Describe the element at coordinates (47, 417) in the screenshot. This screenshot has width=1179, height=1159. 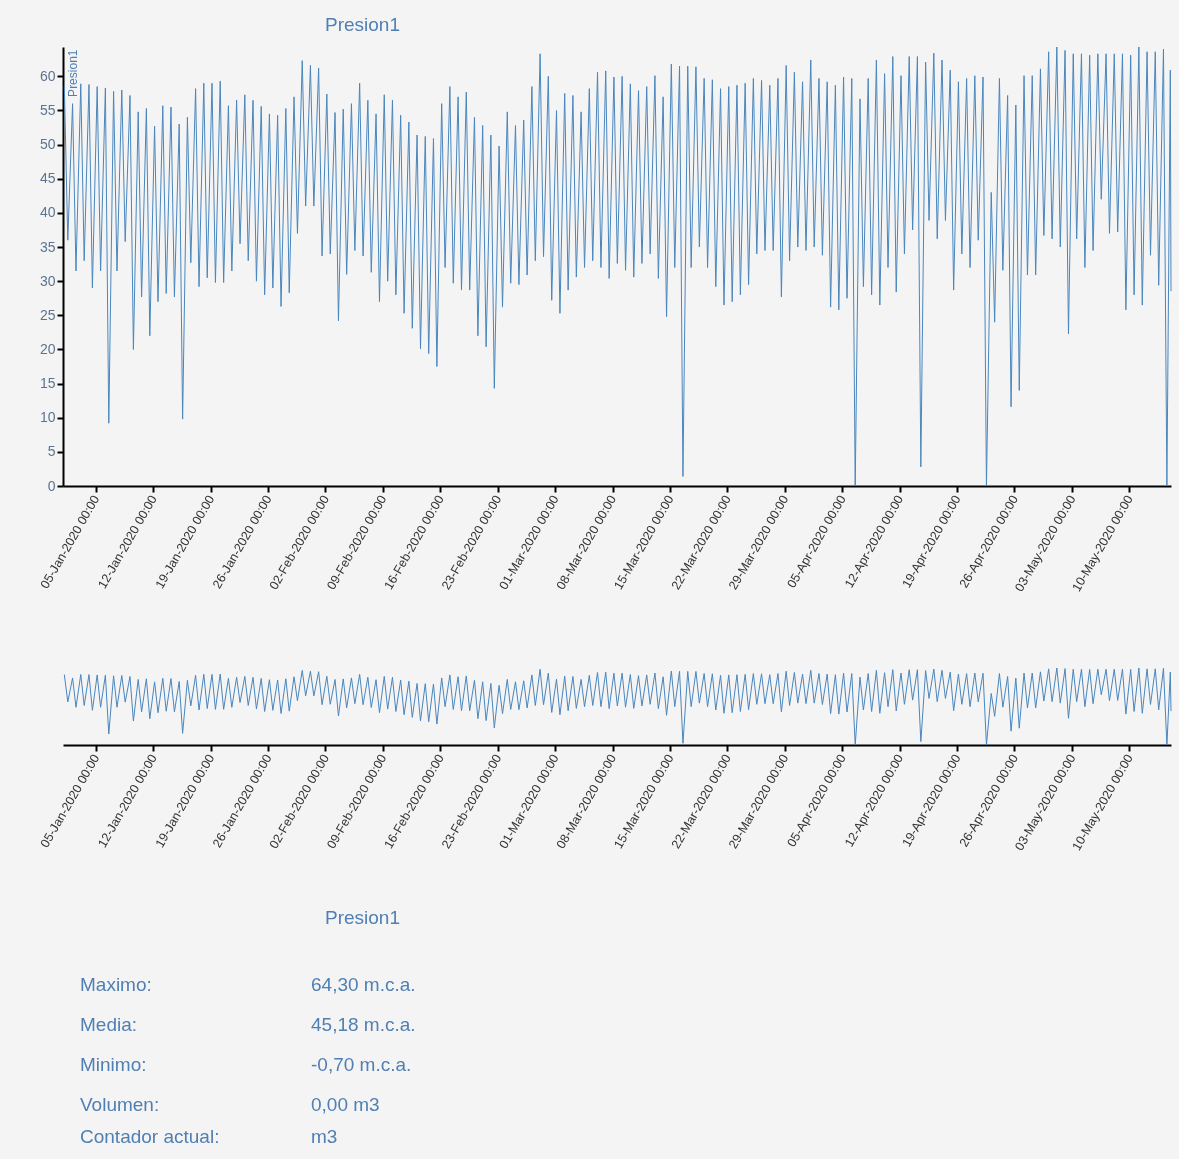
I see `y-tick-label: 10` at that location.